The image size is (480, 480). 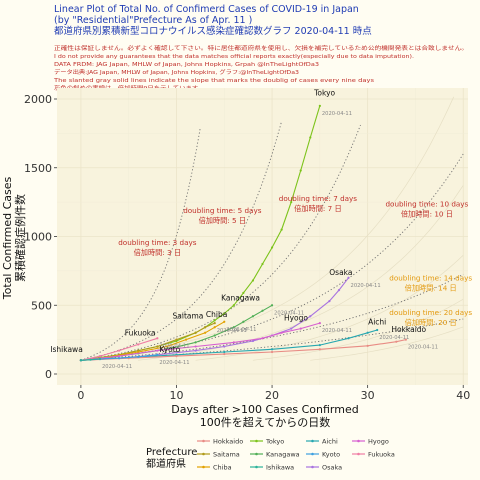 I want to click on series-label-osaka: Osaka, so click(x=340, y=272).